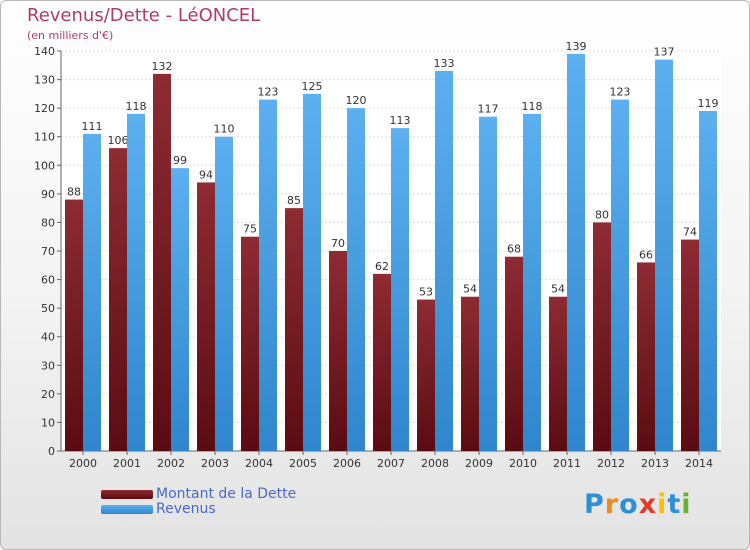 The image size is (750, 550). Describe the element at coordinates (118, 299) in the screenshot. I see `bar-dette-2001` at that location.